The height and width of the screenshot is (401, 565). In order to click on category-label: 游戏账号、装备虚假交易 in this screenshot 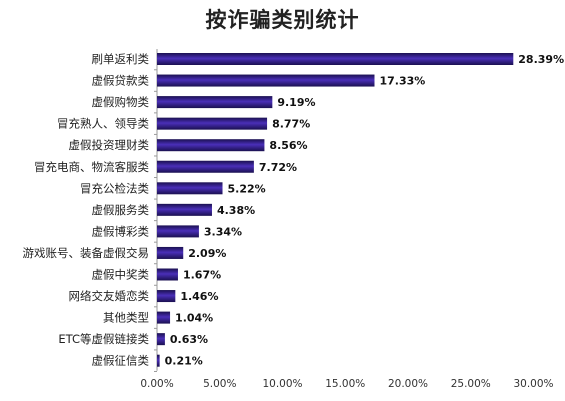, I will do `click(86, 253)`.